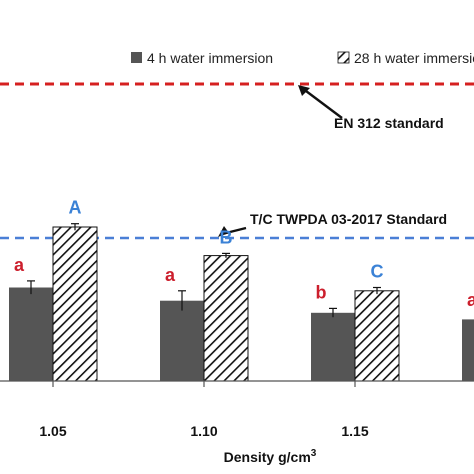  Describe the element at coordinates (210, 58) in the screenshot. I see `legend-label-4h: 4 h water immersion` at that location.